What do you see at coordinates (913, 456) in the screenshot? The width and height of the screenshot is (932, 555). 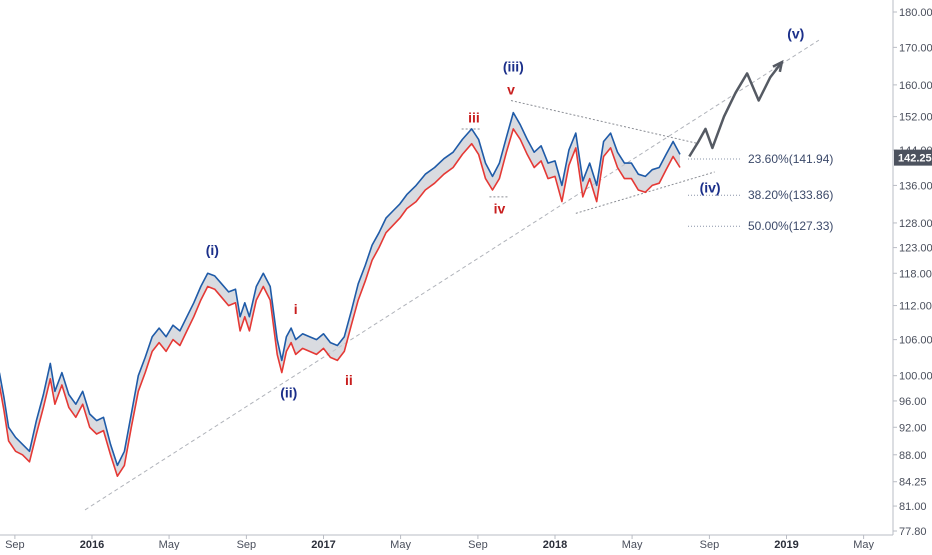 I see `y-tick-label: 88.00` at bounding box center [913, 456].